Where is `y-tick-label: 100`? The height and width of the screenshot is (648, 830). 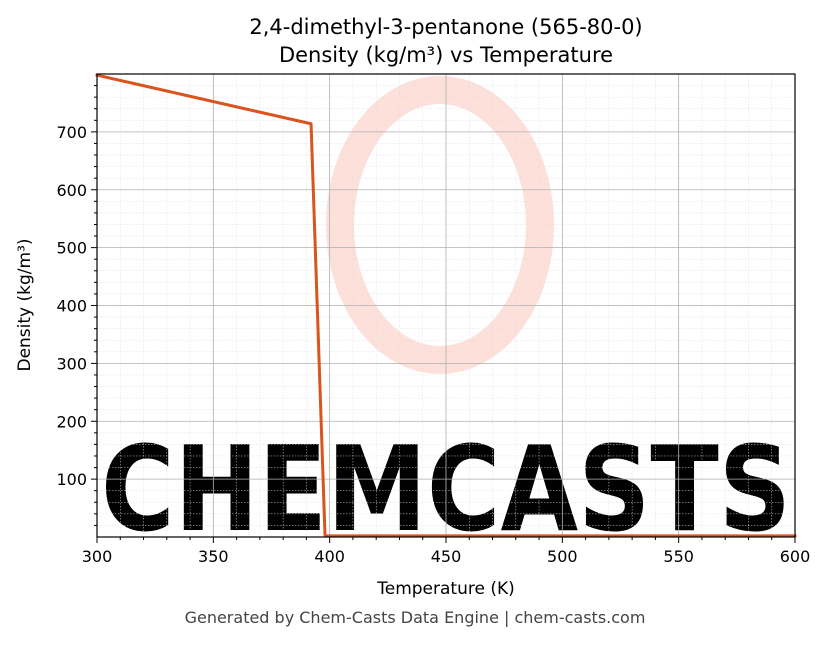
y-tick-label: 100 is located at coordinates (71, 479).